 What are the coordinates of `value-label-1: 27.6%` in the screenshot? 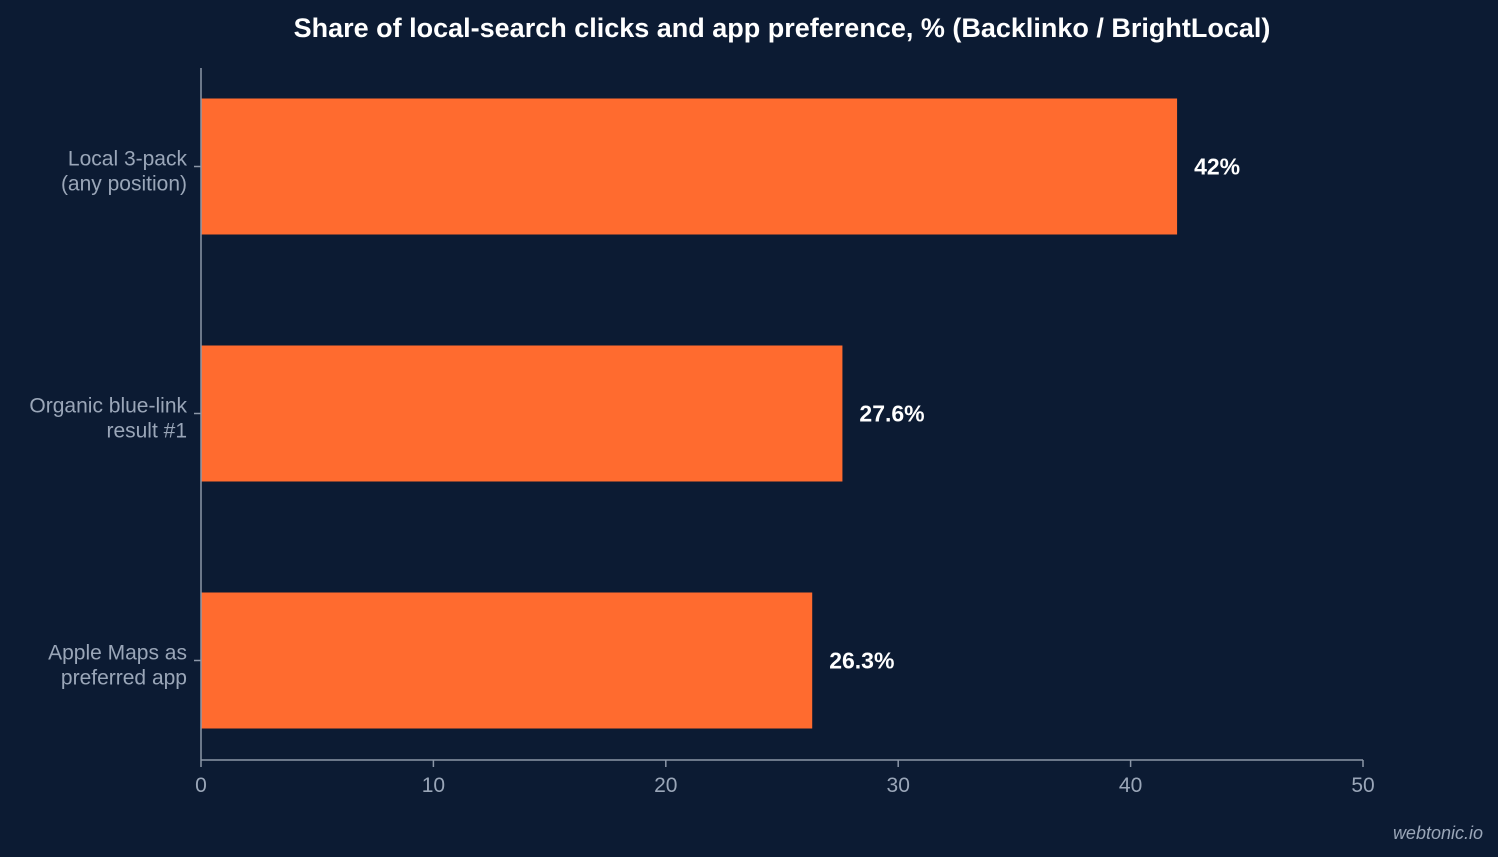 It's located at (891, 414).